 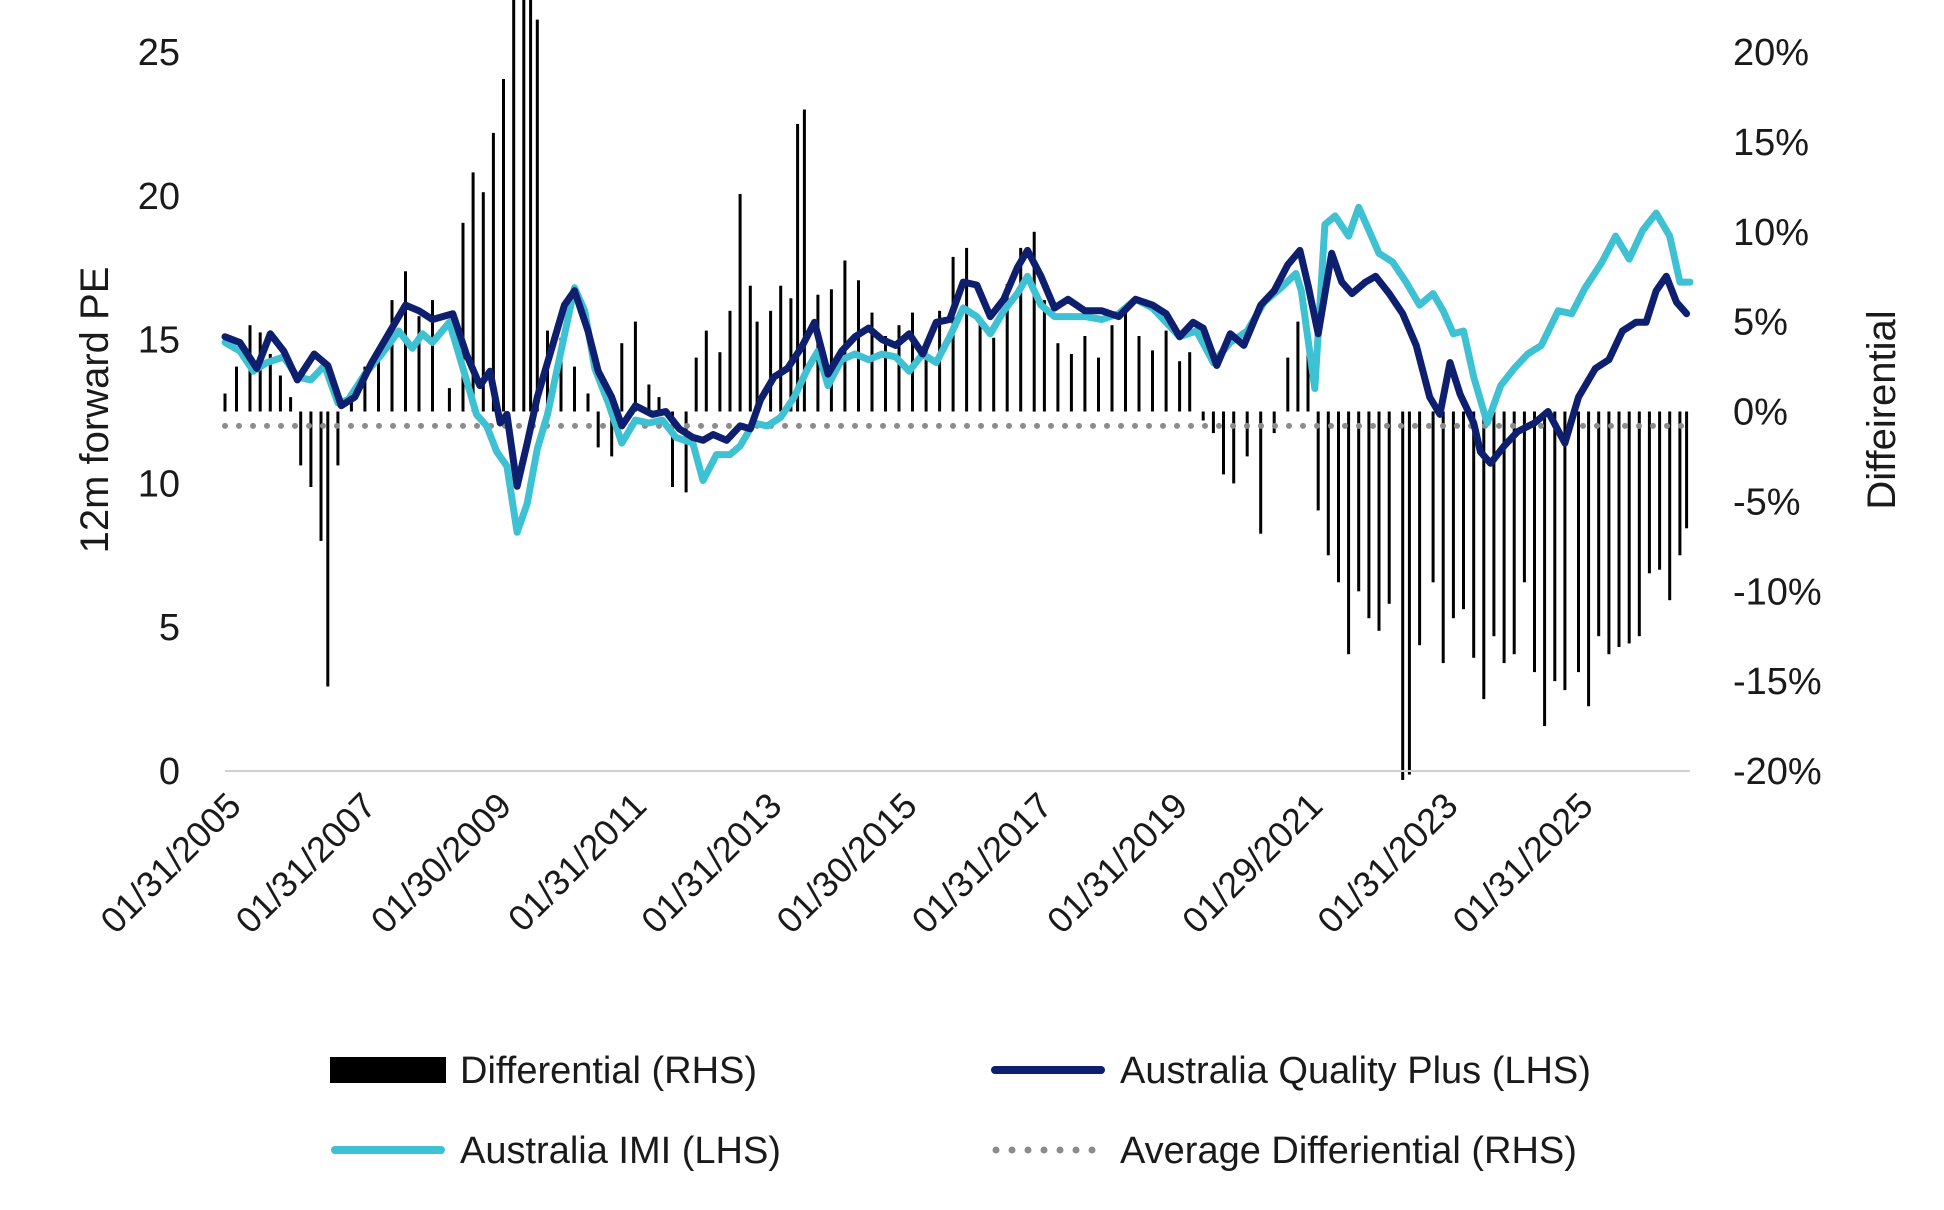 I want to click on x-tick-5: 01/30/2015, so click(x=846, y=863).